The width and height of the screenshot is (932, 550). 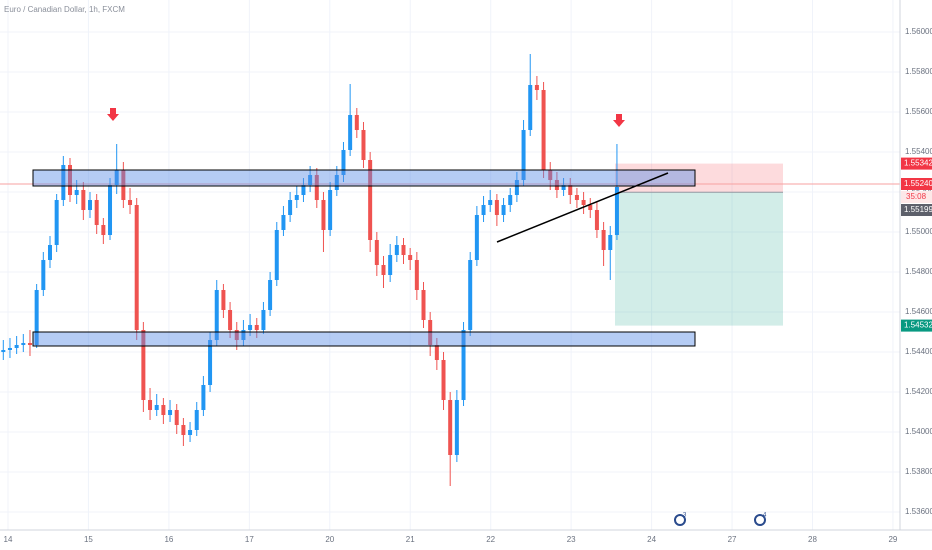 I want to click on price-axis, so click(x=916, y=275).